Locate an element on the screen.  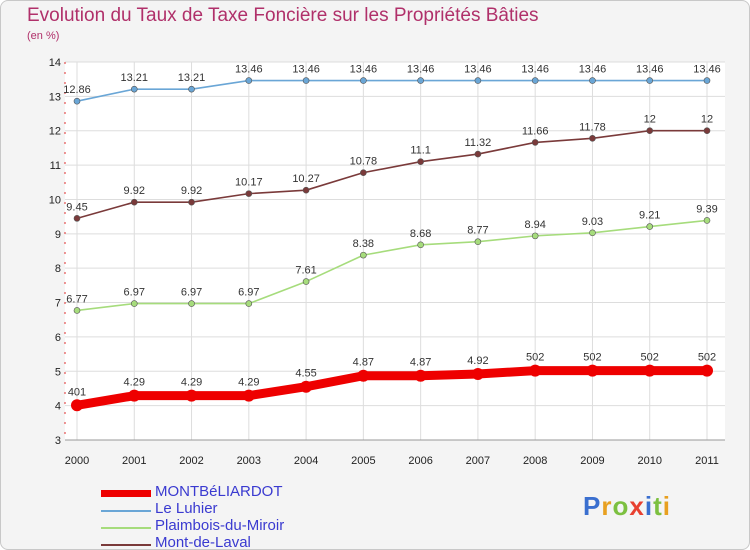
y-tick-label: 11 is located at coordinates (55, 166).